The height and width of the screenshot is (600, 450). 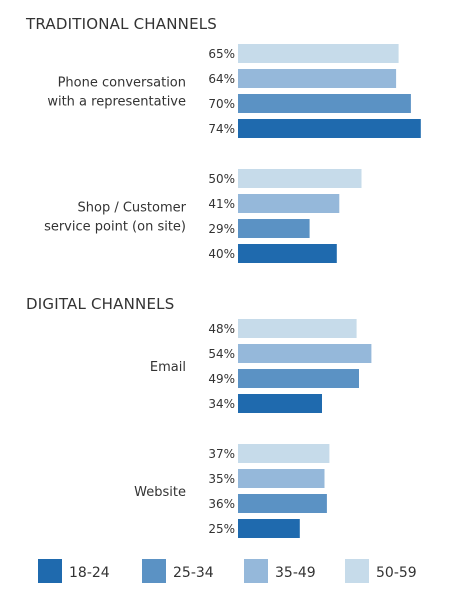 What do you see at coordinates (221, 404) in the screenshot?
I see `bar-value-label: 34%` at bounding box center [221, 404].